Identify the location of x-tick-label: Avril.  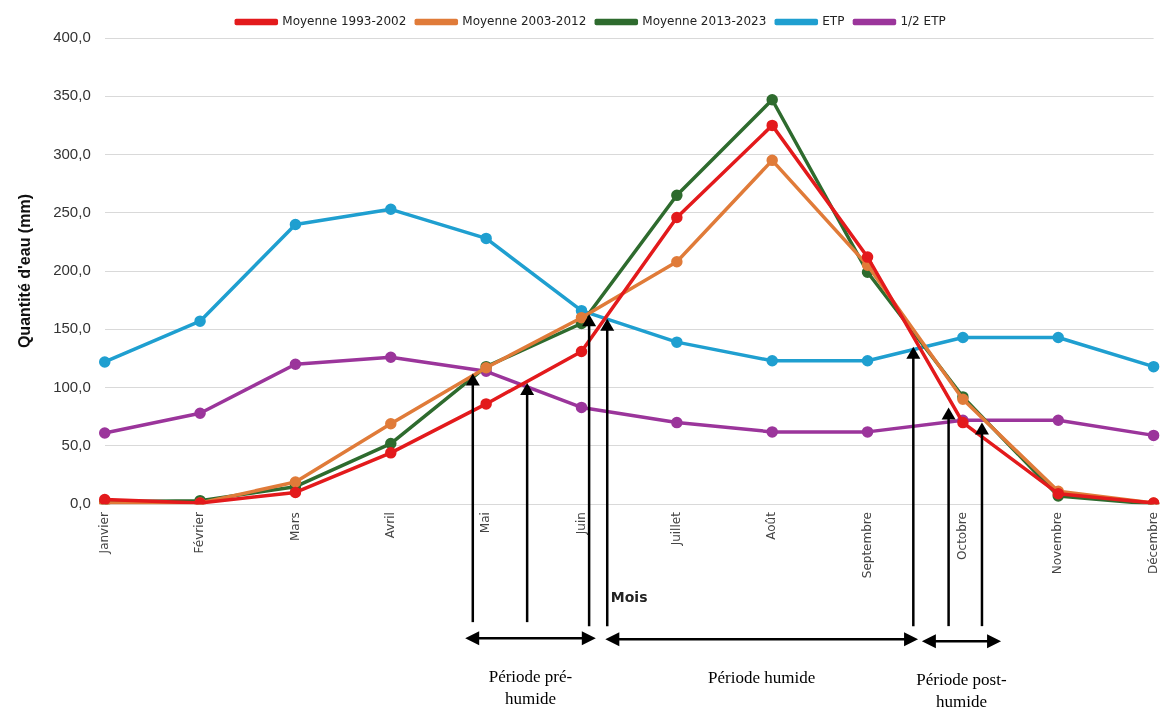
(389, 525).